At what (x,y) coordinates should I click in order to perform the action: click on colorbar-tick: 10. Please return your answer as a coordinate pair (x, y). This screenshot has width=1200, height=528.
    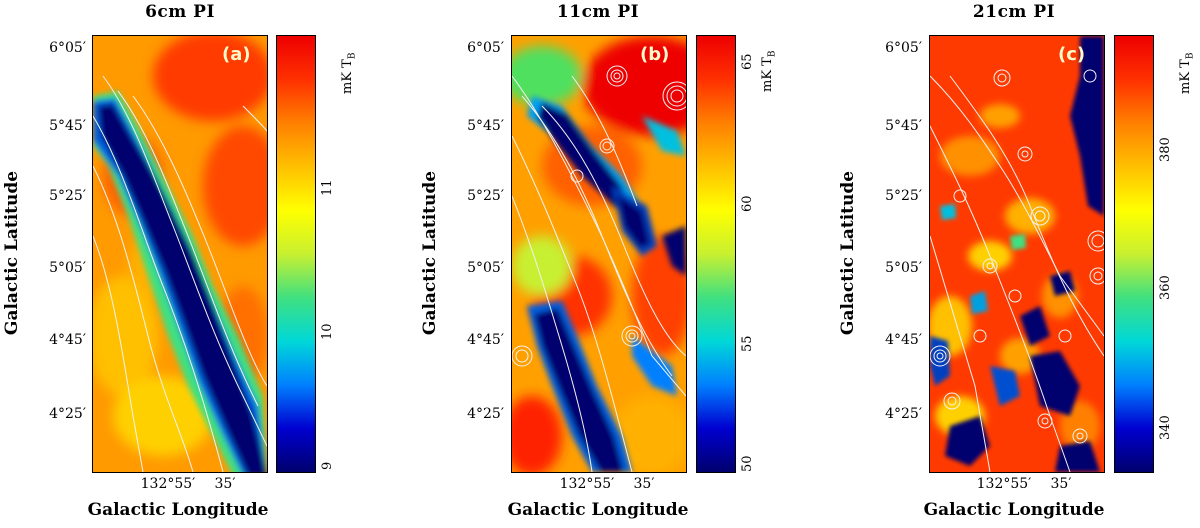
    Looking at the image, I should click on (327, 331).